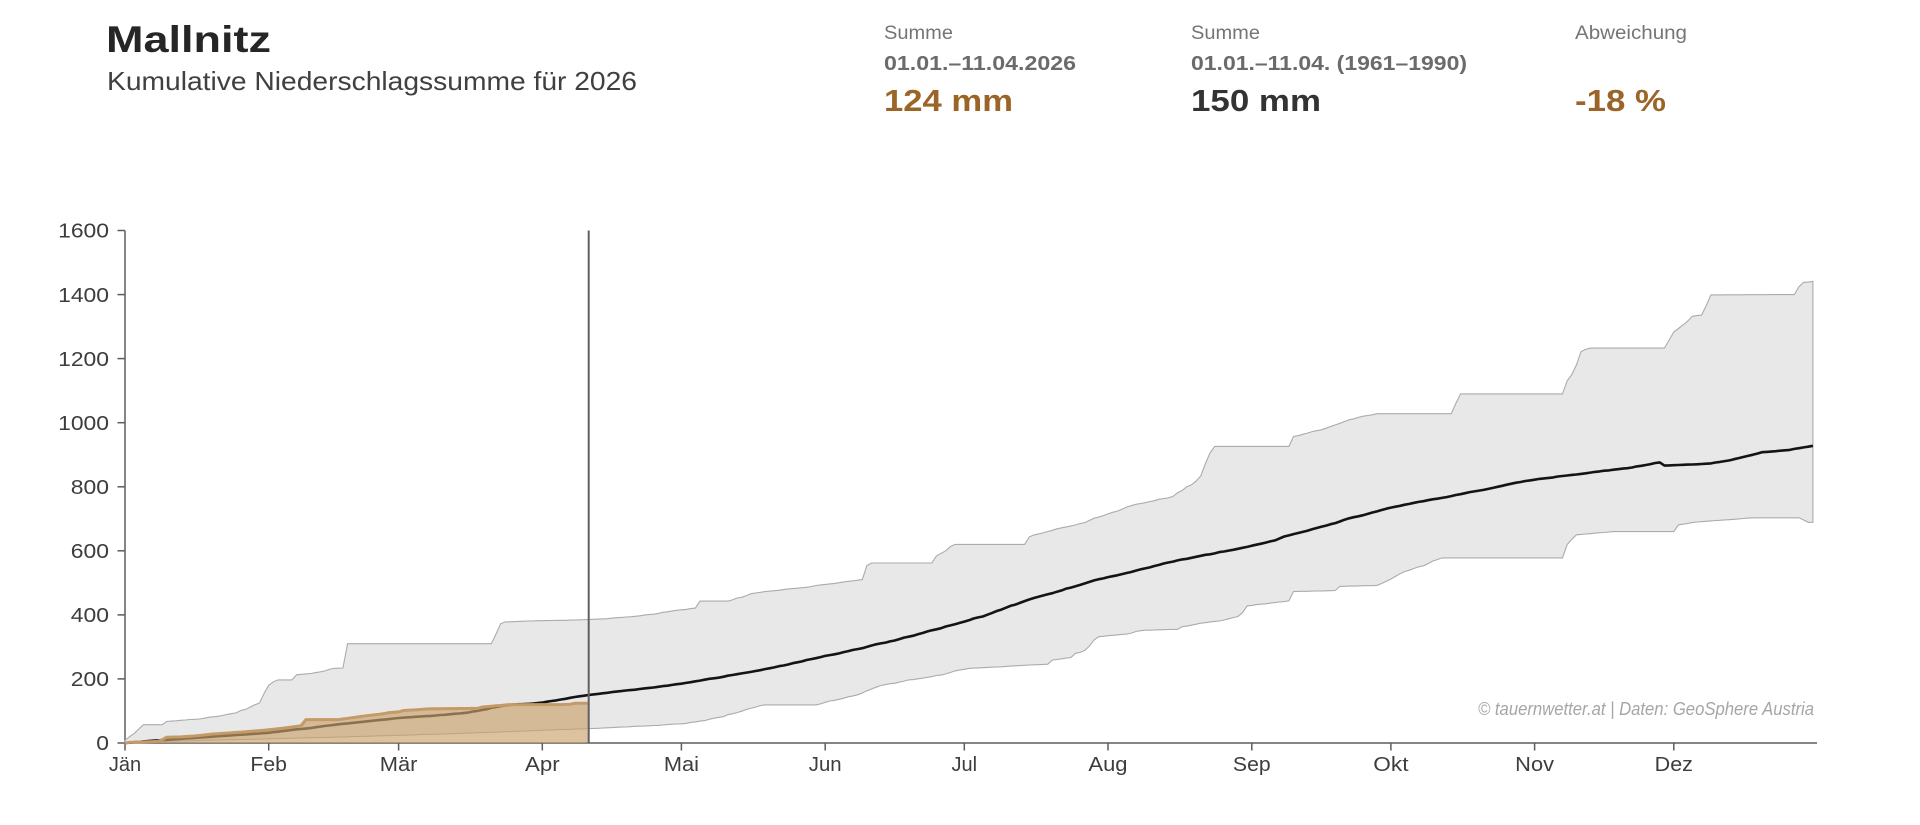  What do you see at coordinates (188, 39) in the screenshot?
I see `svg-text: Mallnitz` at bounding box center [188, 39].